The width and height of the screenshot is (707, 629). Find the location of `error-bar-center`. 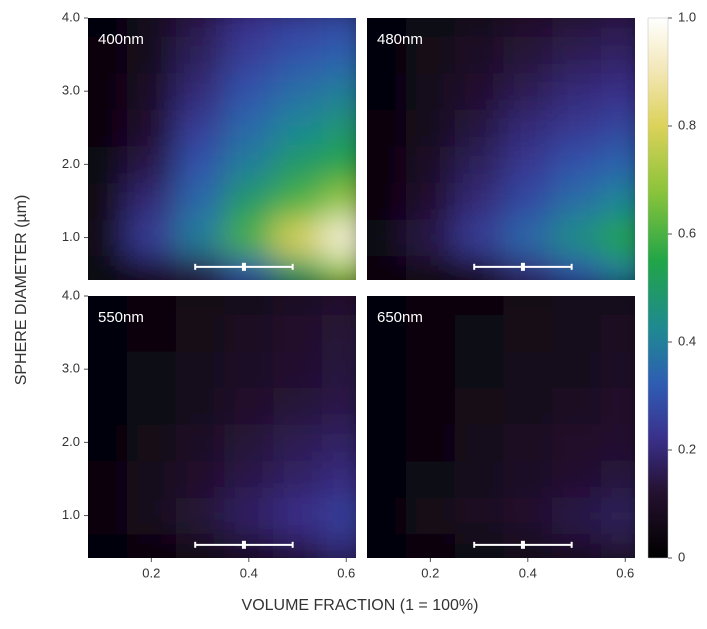

error-bar-center is located at coordinates (243, 266).